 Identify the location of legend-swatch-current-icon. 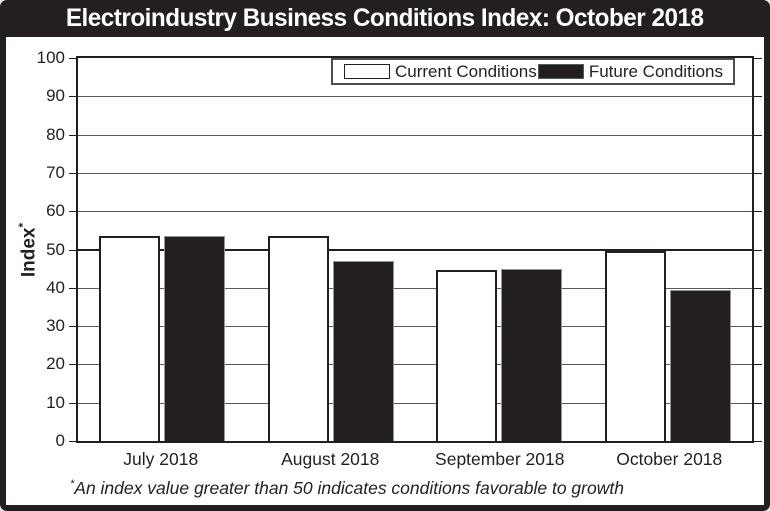
(367, 71).